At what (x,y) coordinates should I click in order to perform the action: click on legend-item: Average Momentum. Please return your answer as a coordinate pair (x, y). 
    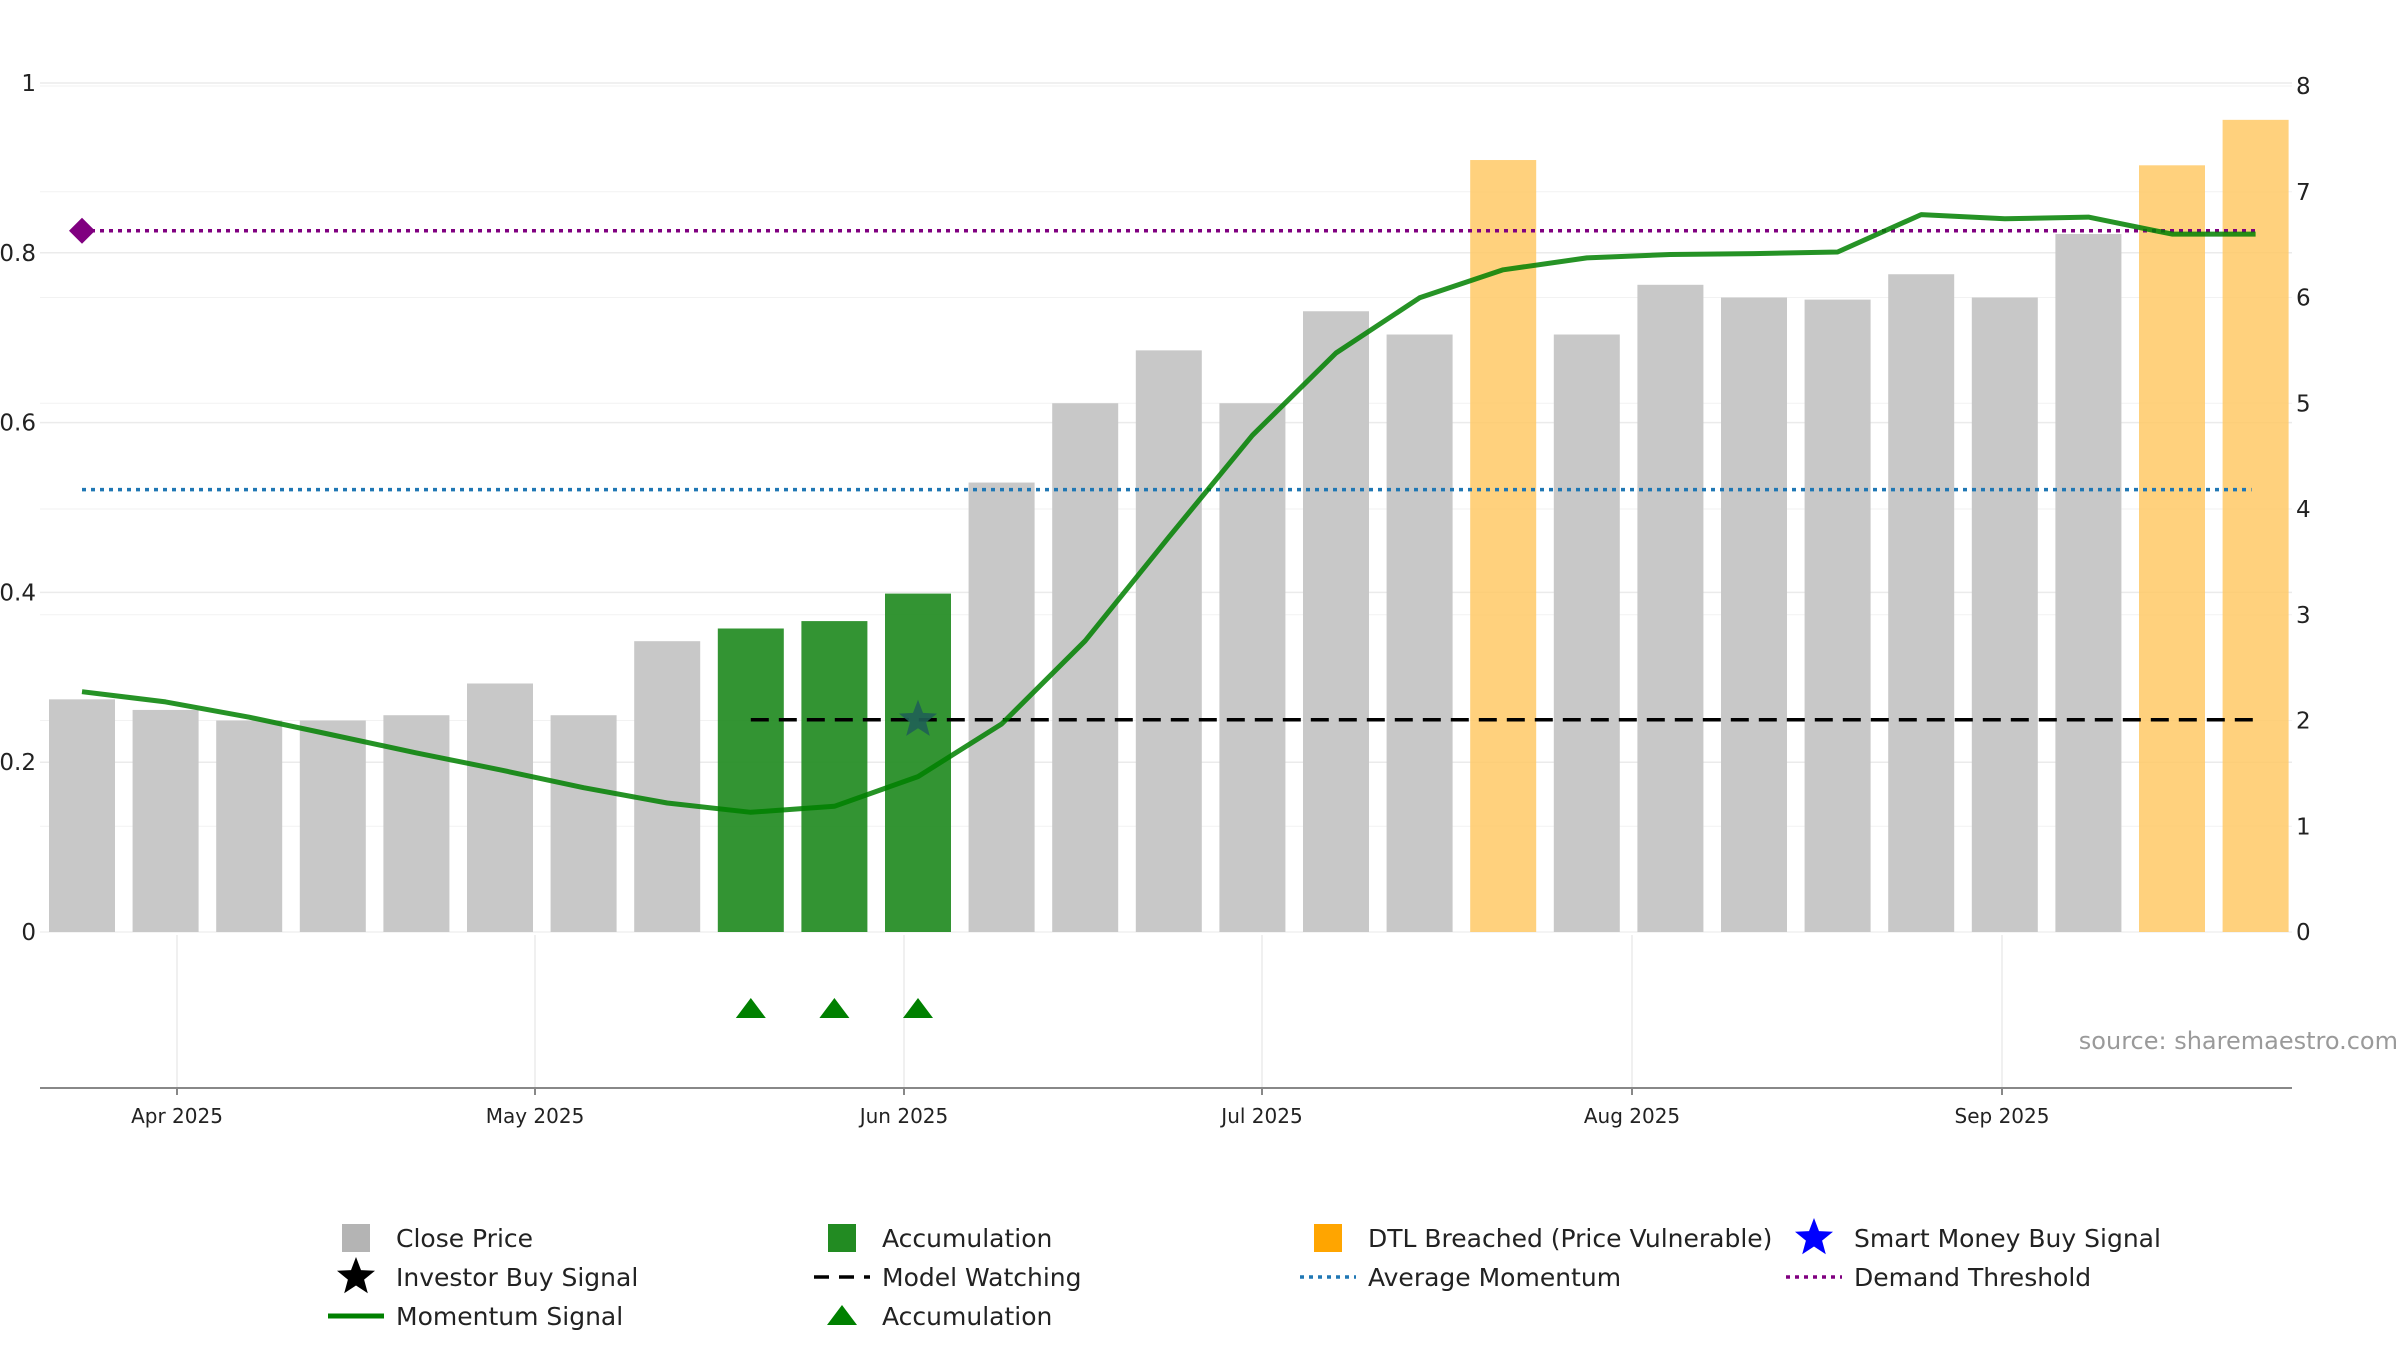
    Looking at the image, I should click on (1460, 1277).